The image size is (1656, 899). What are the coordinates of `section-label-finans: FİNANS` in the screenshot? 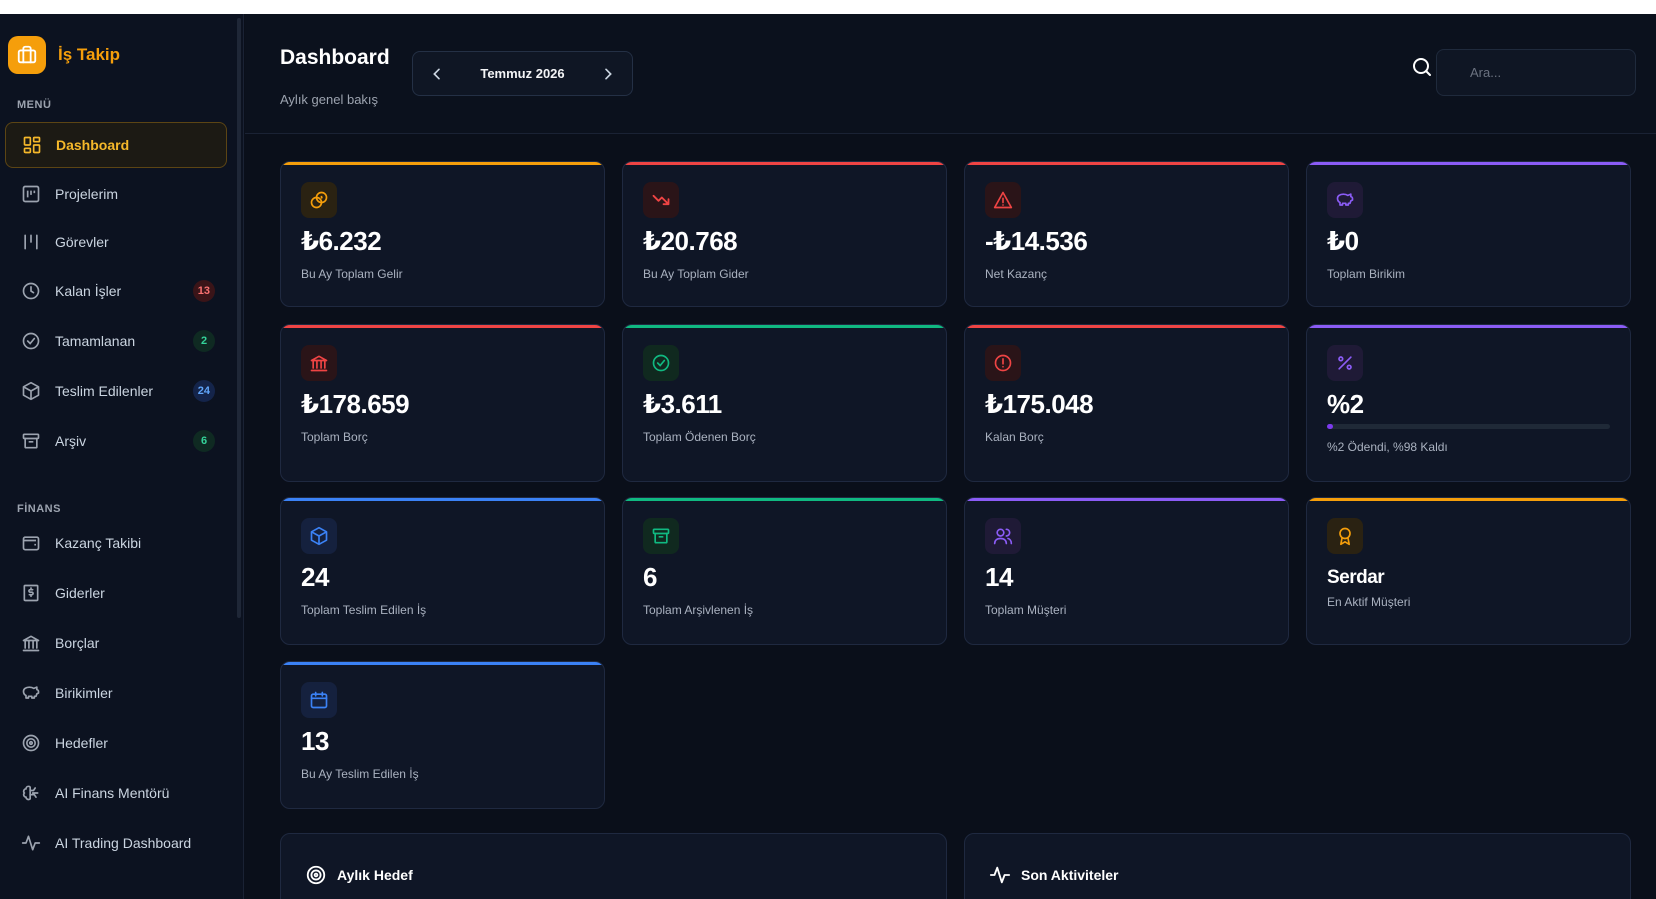 It's located at (39, 509).